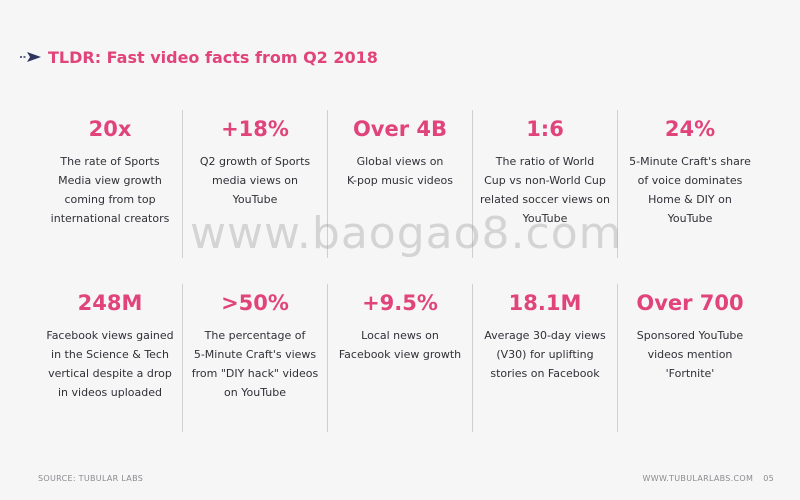  What do you see at coordinates (545, 180) in the screenshot?
I see `fact-description-line: Cup vs non-World Cup` at bounding box center [545, 180].